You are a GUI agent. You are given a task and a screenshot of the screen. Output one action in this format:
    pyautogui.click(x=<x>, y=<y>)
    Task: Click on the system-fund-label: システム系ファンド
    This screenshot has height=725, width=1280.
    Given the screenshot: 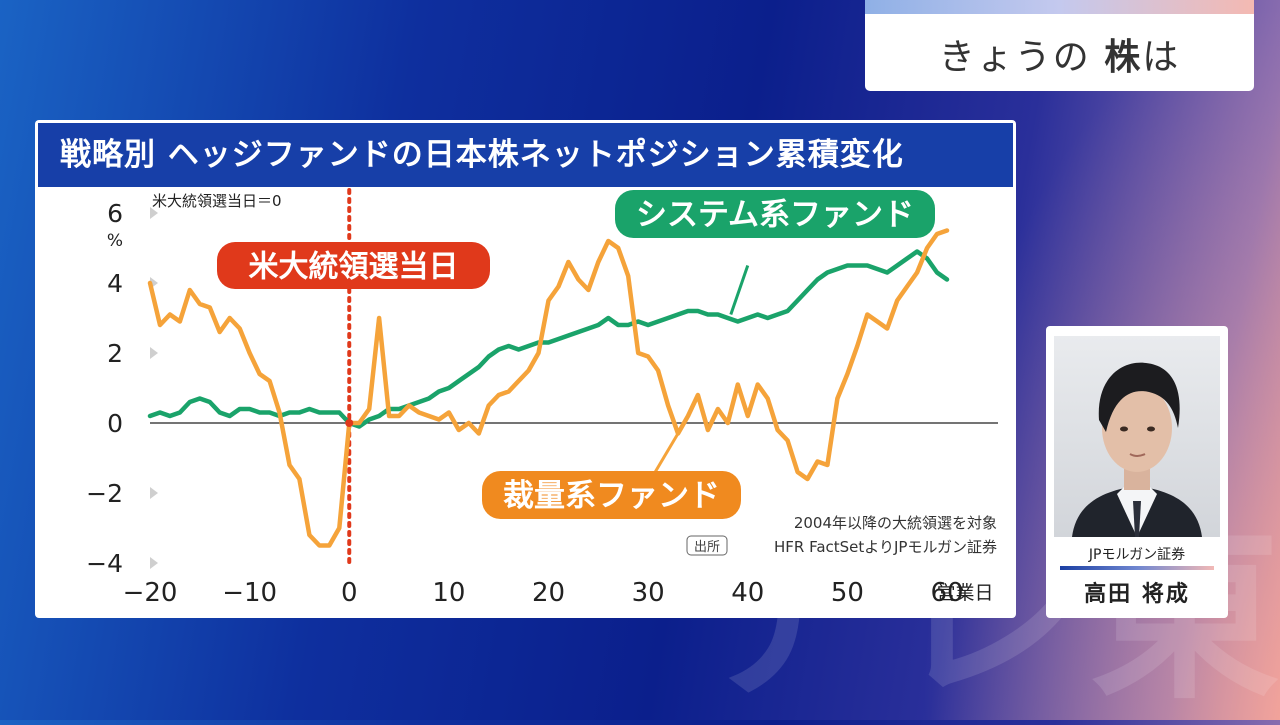 What is the action you would take?
    pyautogui.click(x=775, y=215)
    